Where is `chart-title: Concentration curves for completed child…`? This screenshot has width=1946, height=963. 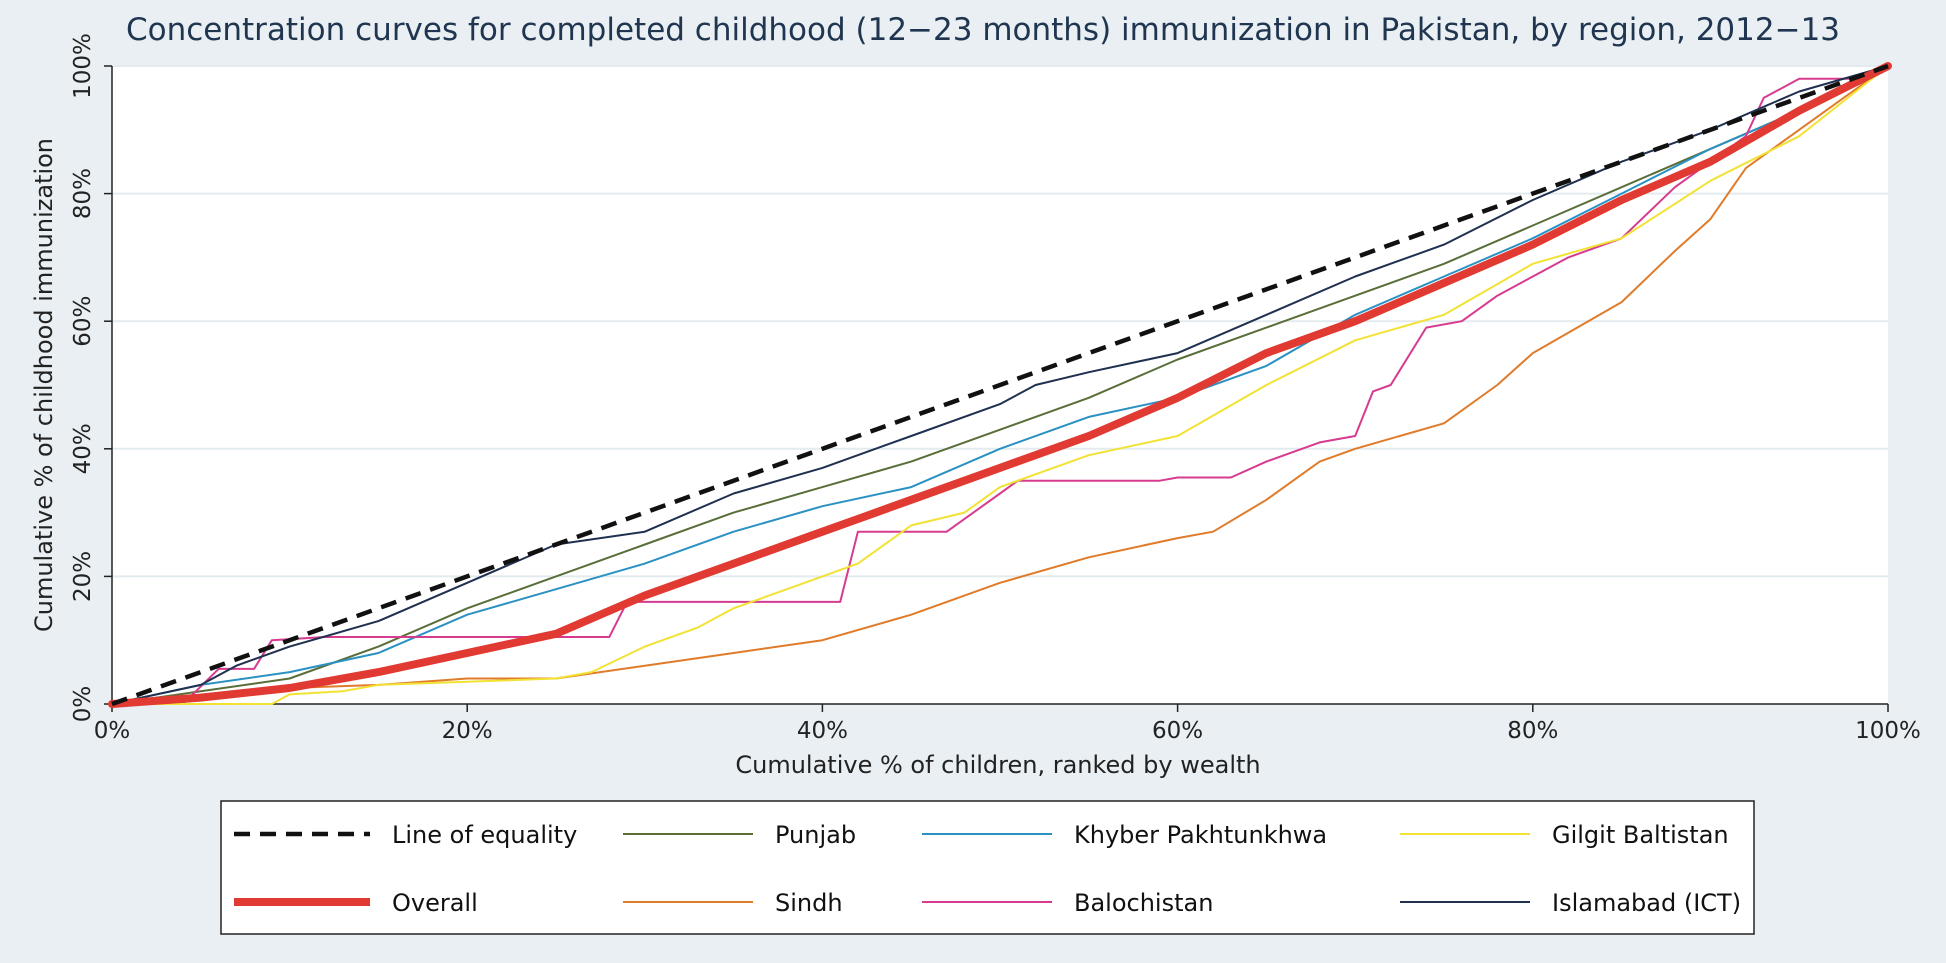 chart-title: Concentration curves for completed child… is located at coordinates (983, 30).